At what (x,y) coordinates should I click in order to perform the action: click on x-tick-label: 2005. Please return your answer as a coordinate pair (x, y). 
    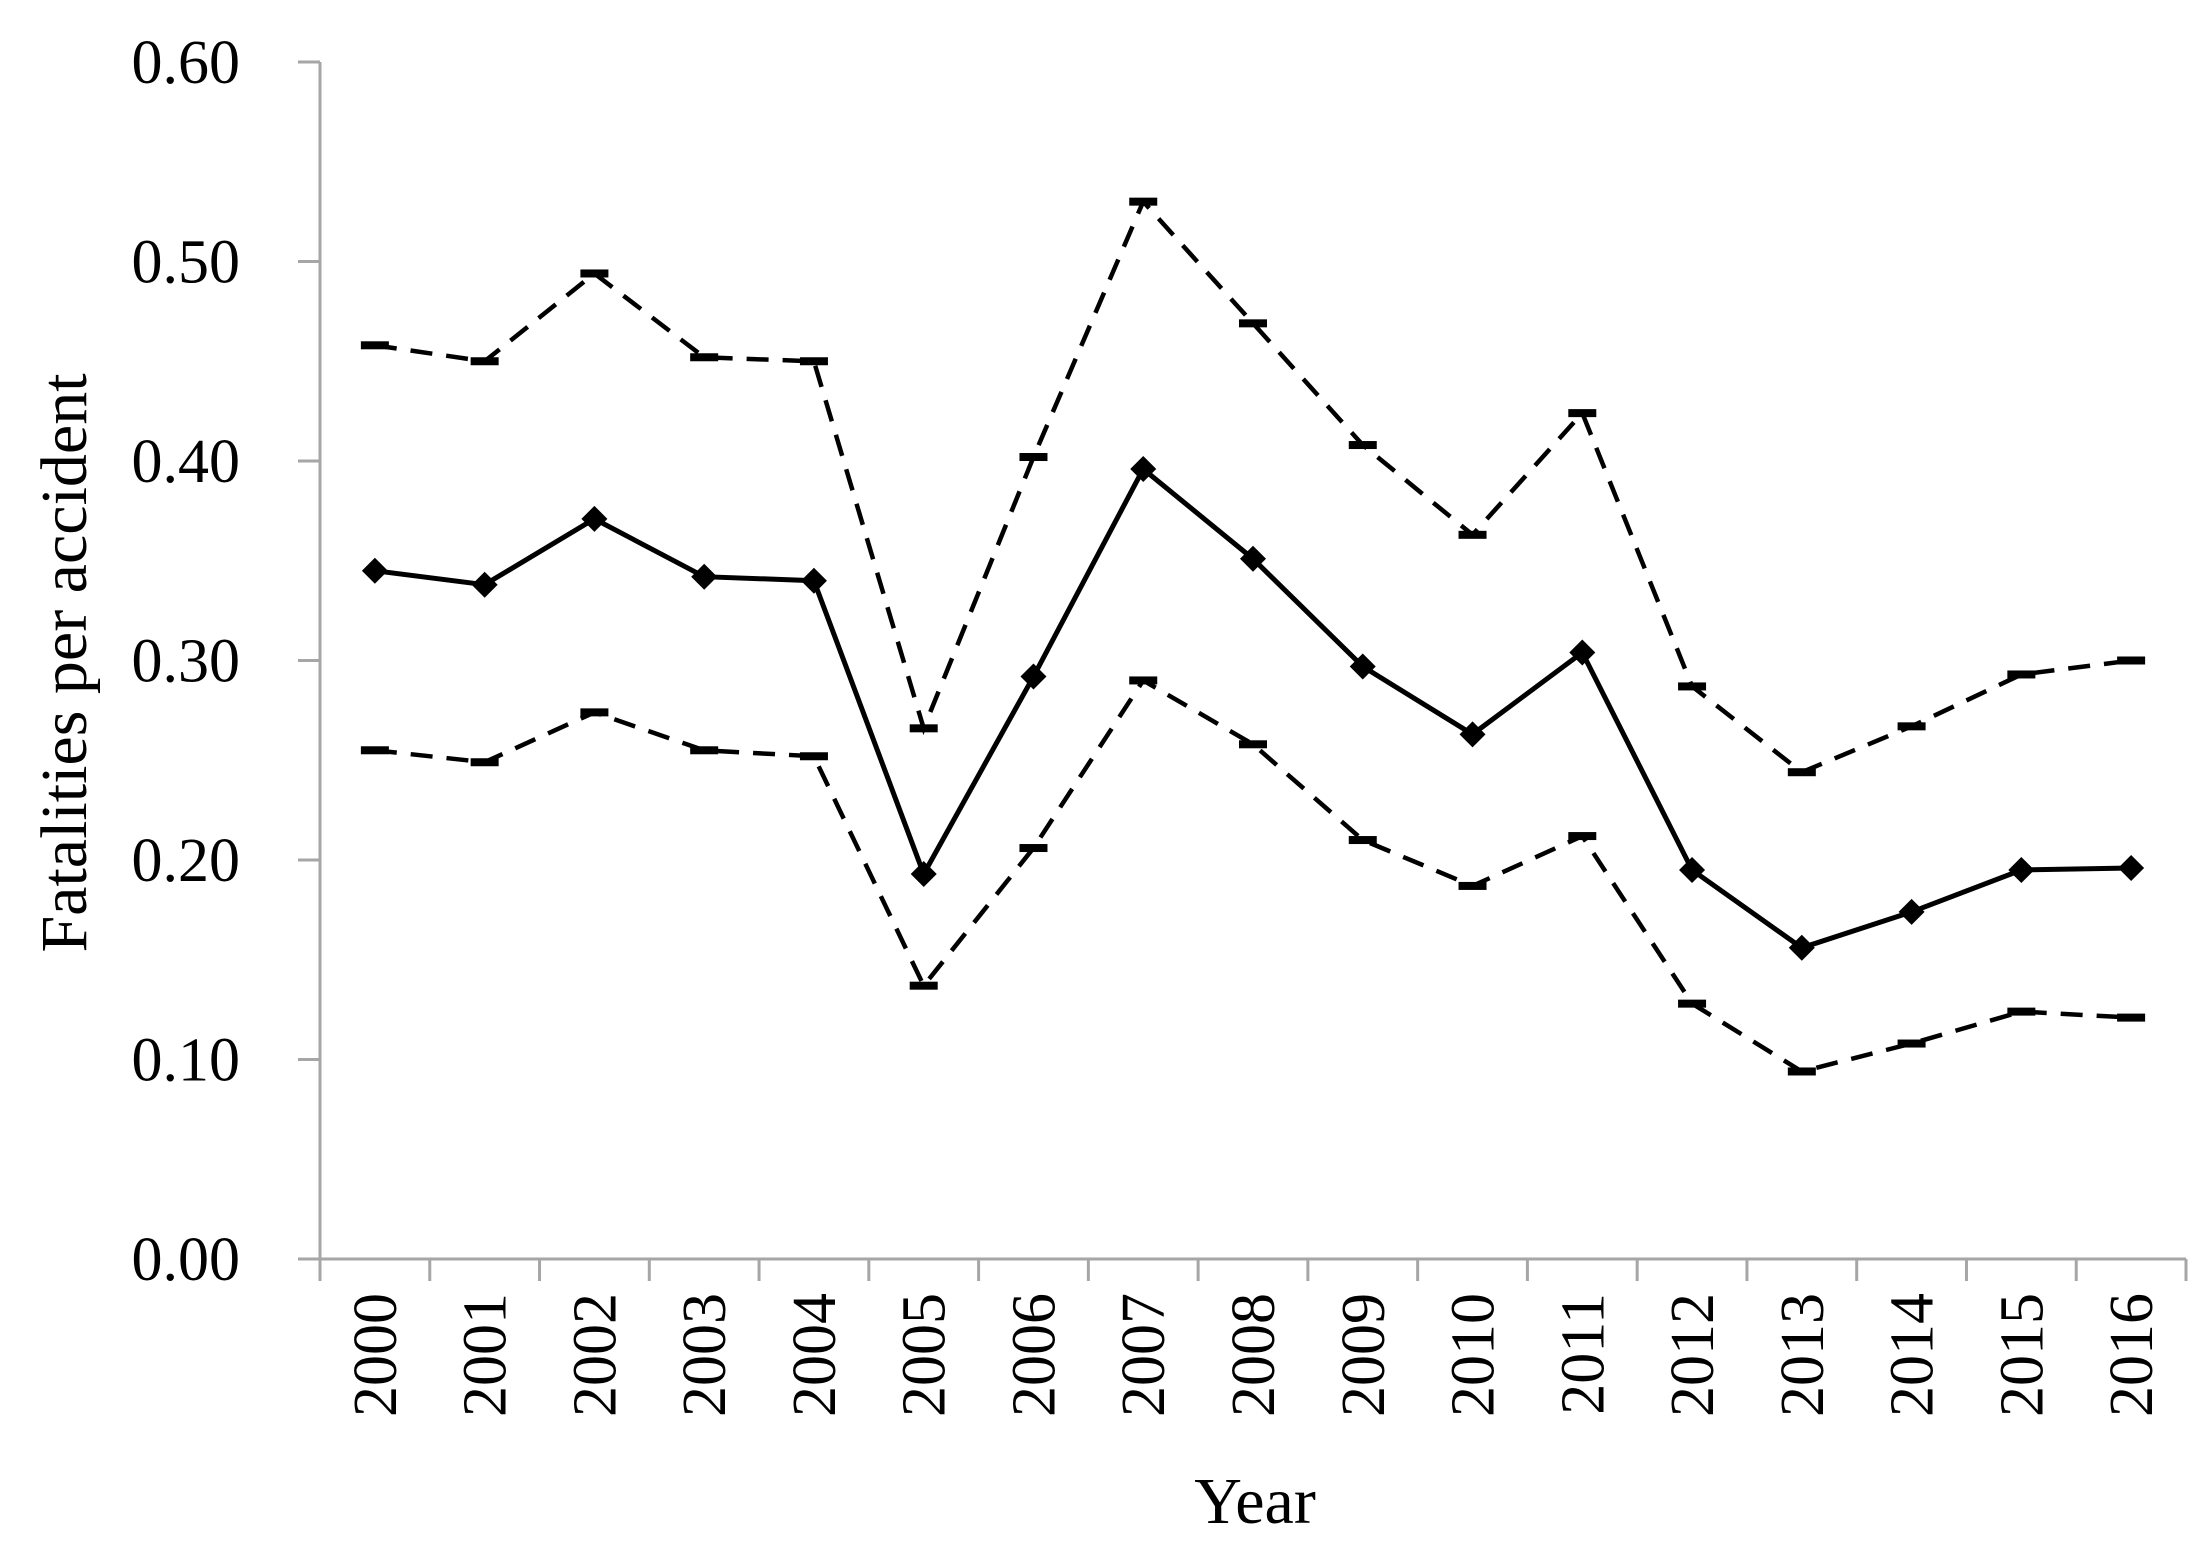
    Looking at the image, I should click on (925, 1355).